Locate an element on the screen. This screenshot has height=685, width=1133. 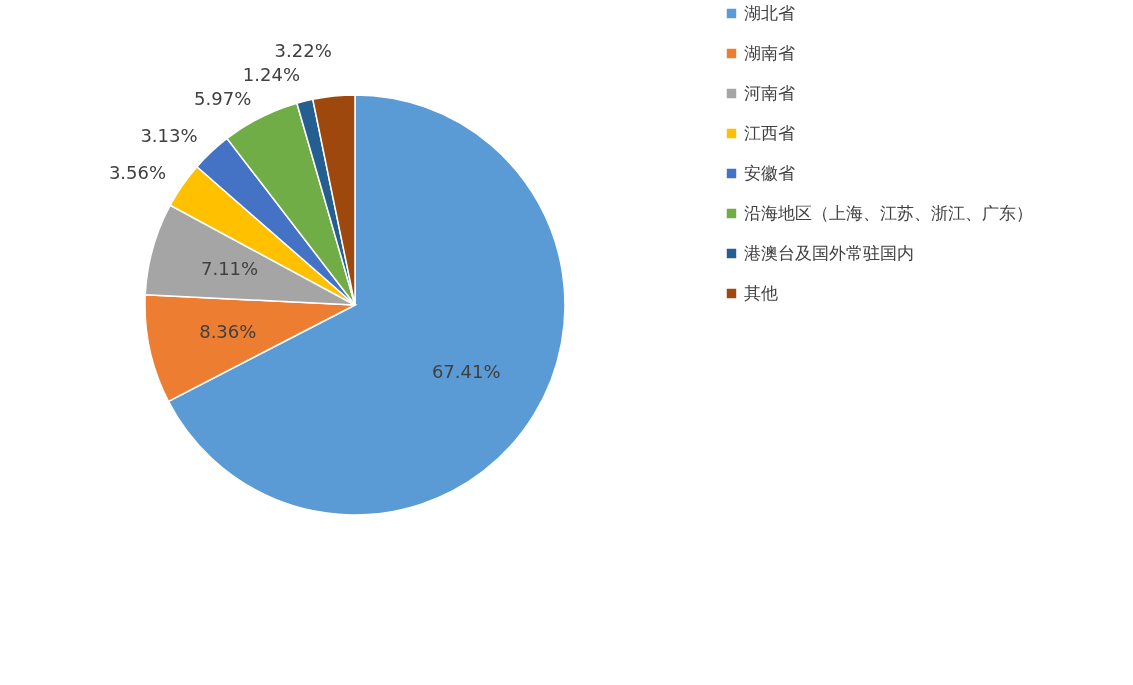
data-label: 67.41% is located at coordinates (466, 371).